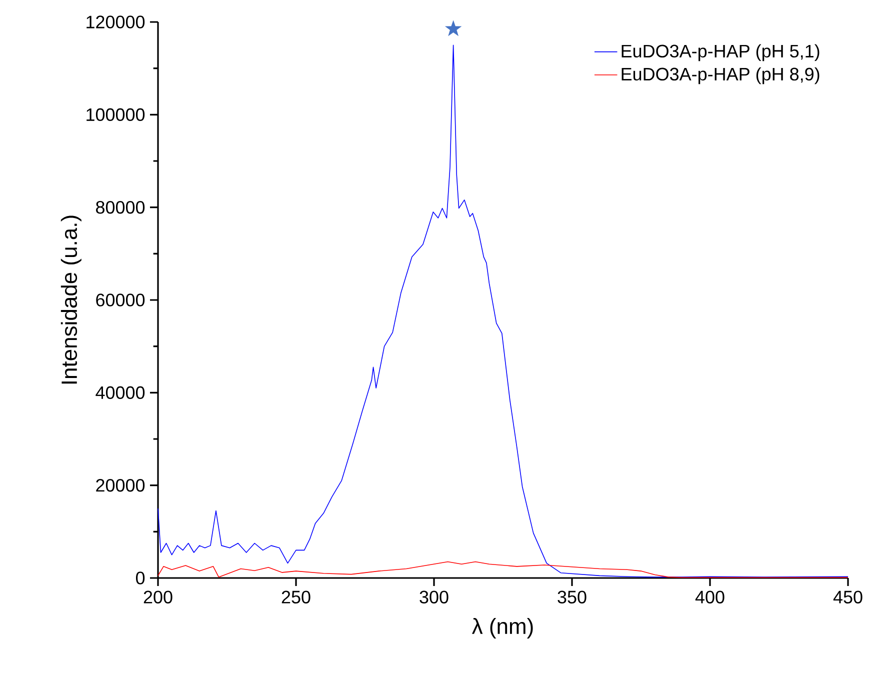  What do you see at coordinates (721, 75) in the screenshot?
I see `legend-label: EuDO3A-p-HAP (pH 8,9)` at bounding box center [721, 75].